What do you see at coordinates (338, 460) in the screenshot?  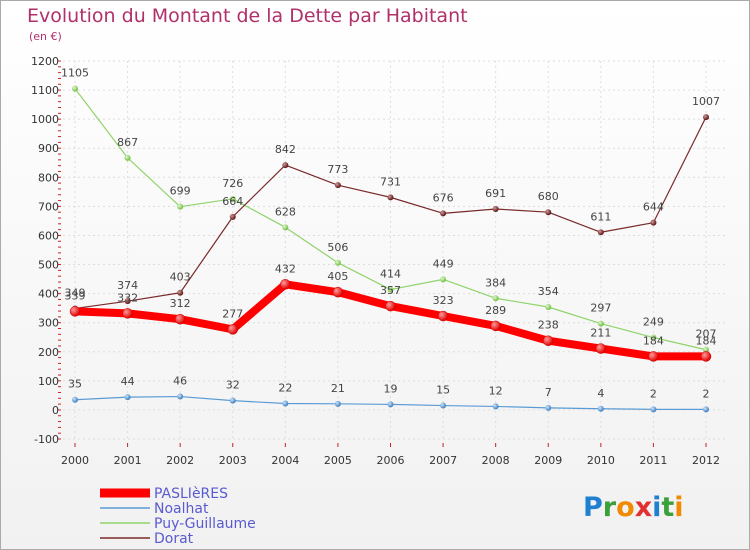 I see `x-tick-label: 2005` at bounding box center [338, 460].